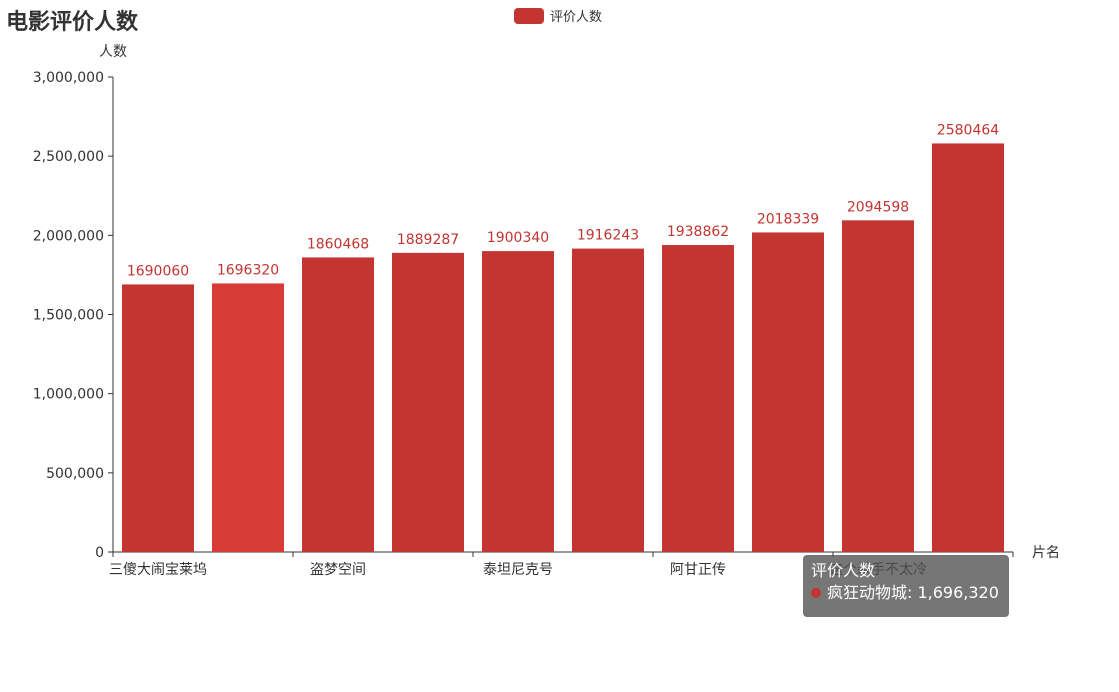  What do you see at coordinates (99, 553) in the screenshot?
I see `y-tick-label: 0` at bounding box center [99, 553].